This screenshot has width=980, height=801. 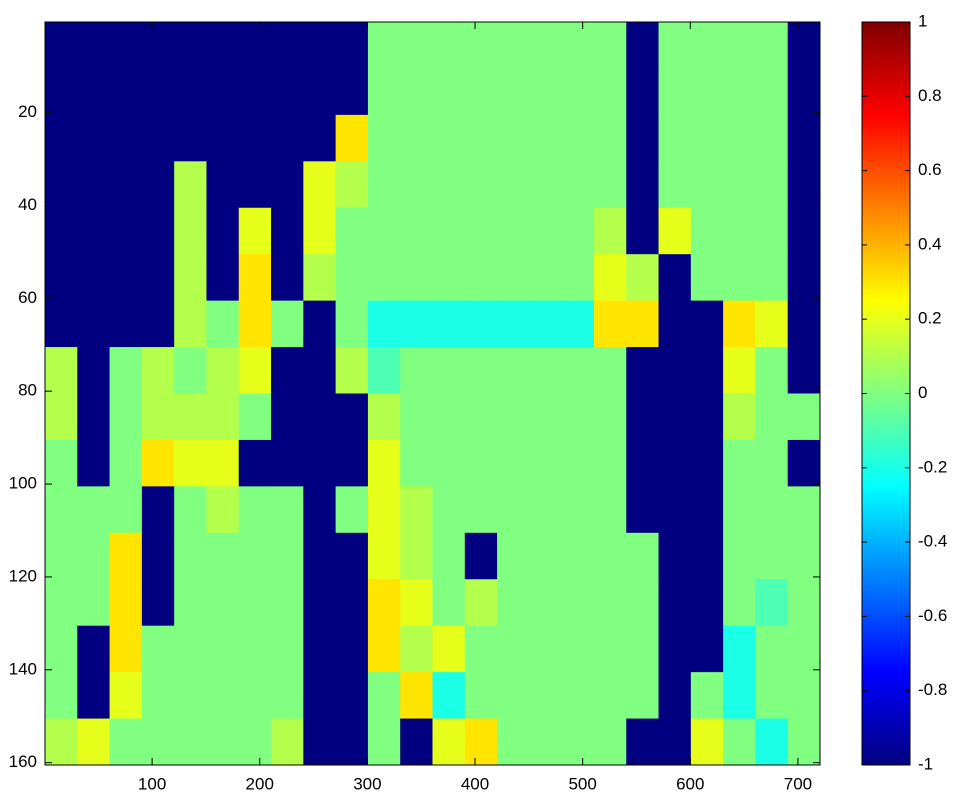 I want to click on x-tick-label: 600, so click(x=690, y=783).